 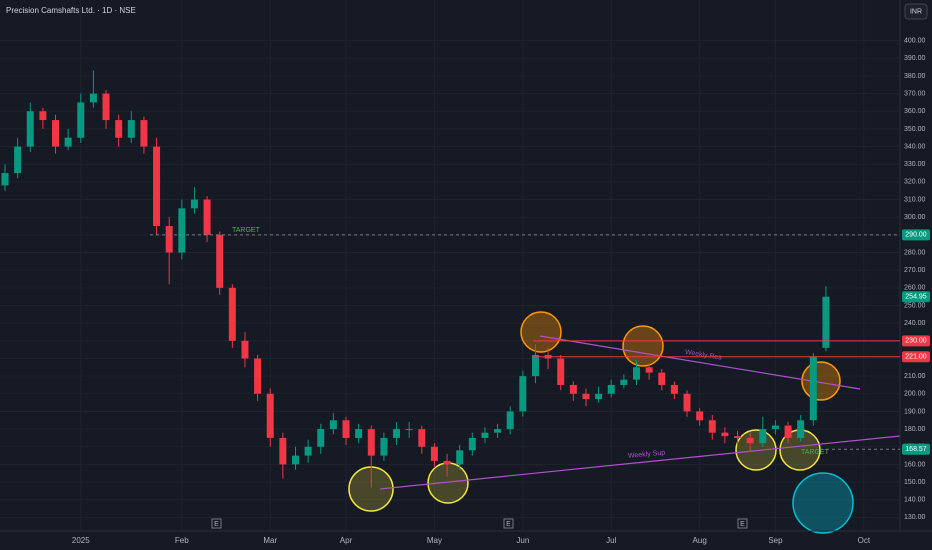 What do you see at coordinates (915, 111) in the screenshot?
I see `y-tick-label: 360.00` at bounding box center [915, 111].